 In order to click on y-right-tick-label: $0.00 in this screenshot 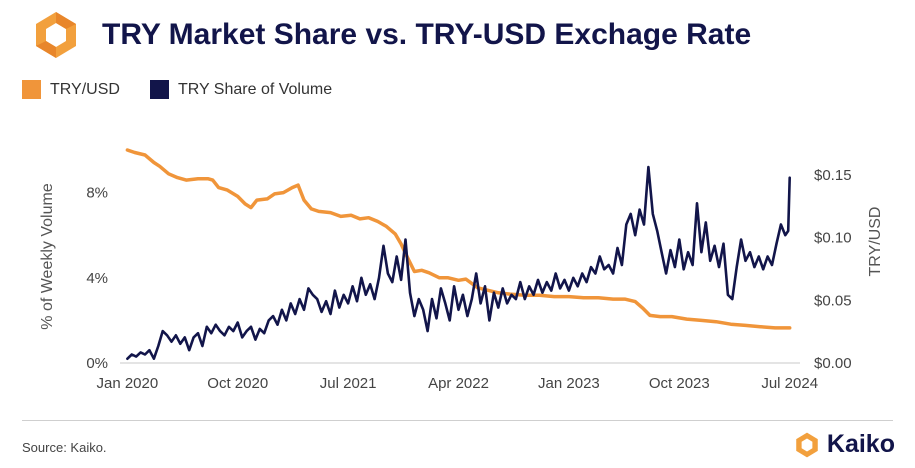, I will do `click(833, 363)`.